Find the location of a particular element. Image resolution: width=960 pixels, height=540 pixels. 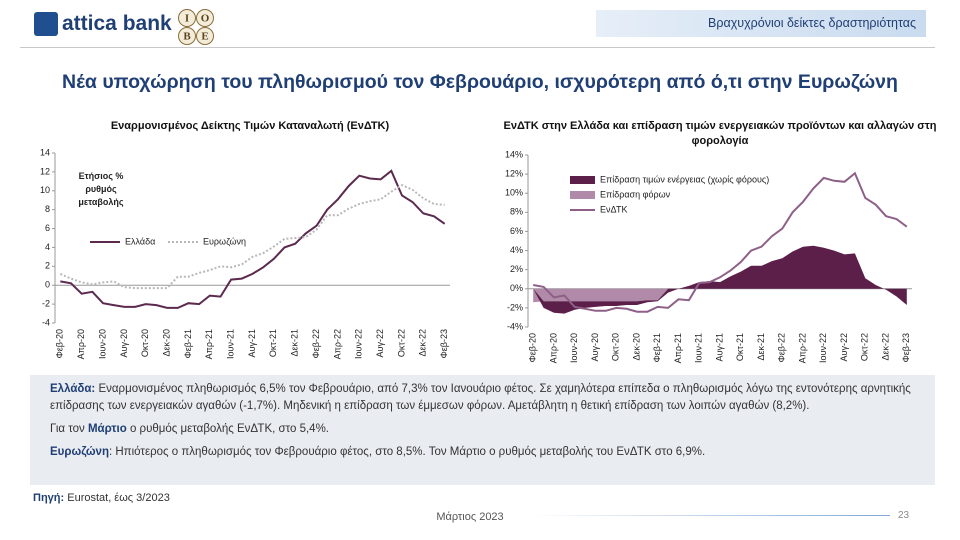

logo-letter: Ε is located at coordinates (204, 37).